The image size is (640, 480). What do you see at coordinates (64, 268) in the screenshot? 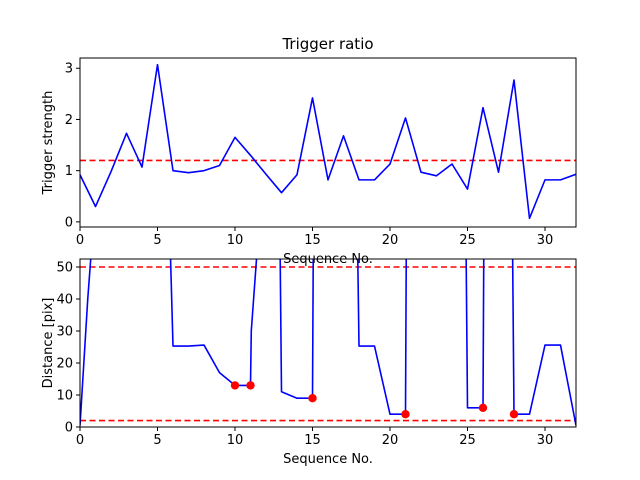
I see `distance-y-tick-label: 50` at bounding box center [64, 268].